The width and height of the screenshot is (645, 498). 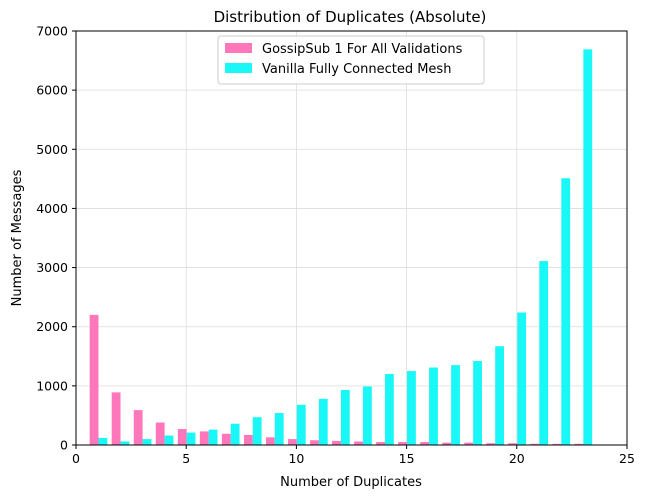 I want to click on legend-label: GossipSub 1 For All Validations, so click(x=362, y=49).